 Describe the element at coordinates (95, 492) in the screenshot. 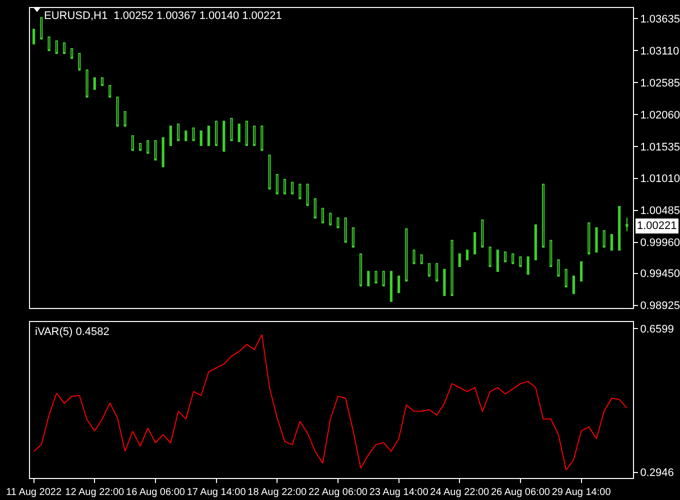

I see `x-tick-label: 12 Aug 22:00` at that location.